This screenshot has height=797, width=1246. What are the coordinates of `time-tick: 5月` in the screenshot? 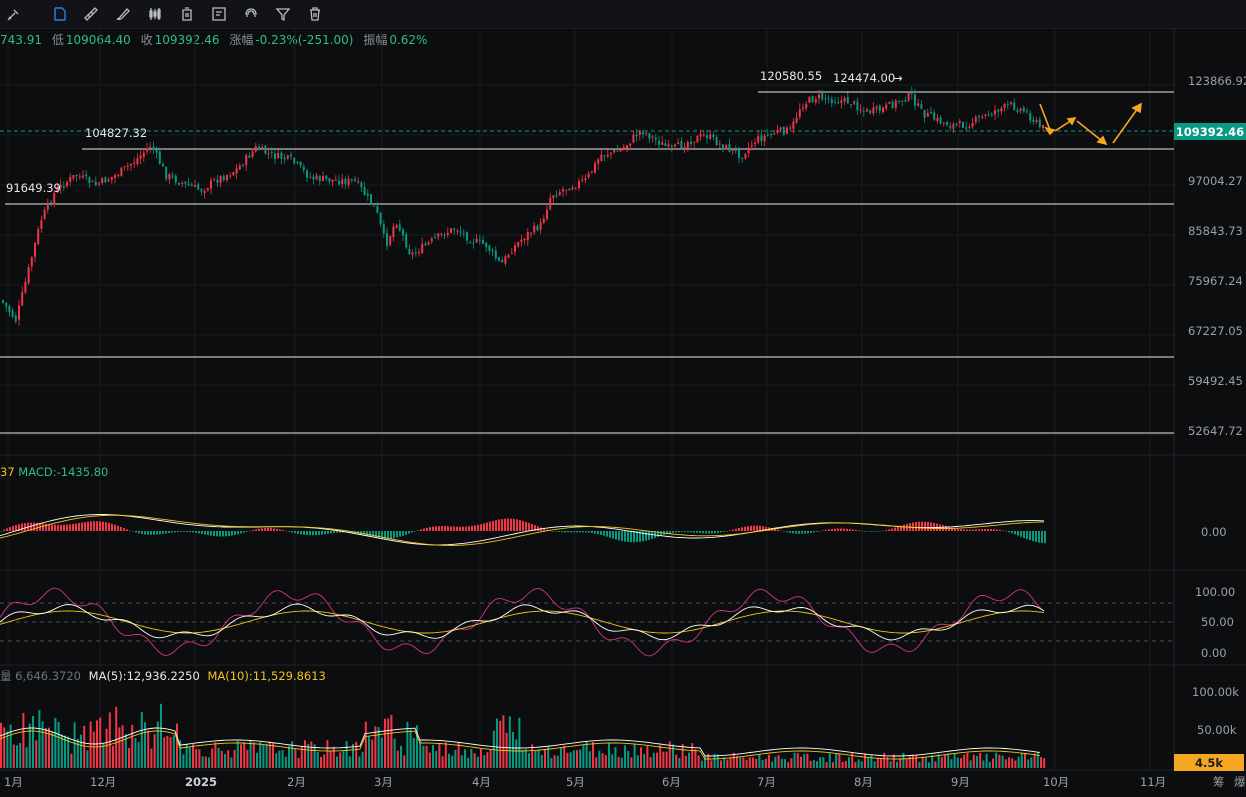 It's located at (575, 782).